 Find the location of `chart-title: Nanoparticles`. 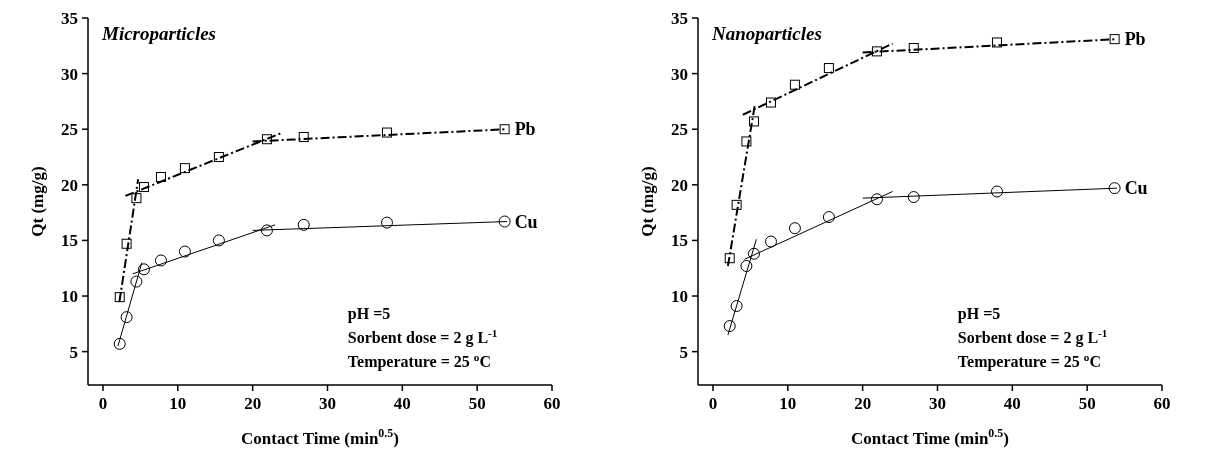

chart-title: Nanoparticles is located at coordinates (766, 33).